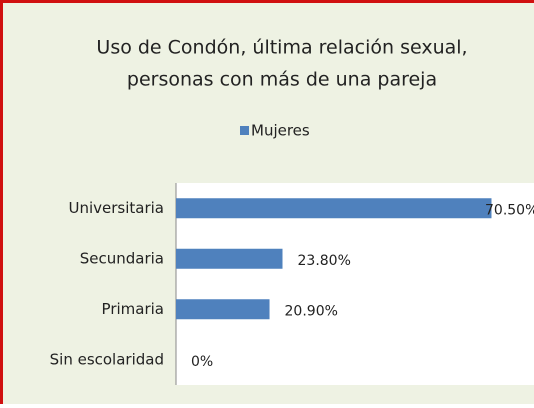 This screenshot has width=534, height=408. What do you see at coordinates (282, 80) in the screenshot?
I see `chart-title: personas con más de una pareja` at bounding box center [282, 80].